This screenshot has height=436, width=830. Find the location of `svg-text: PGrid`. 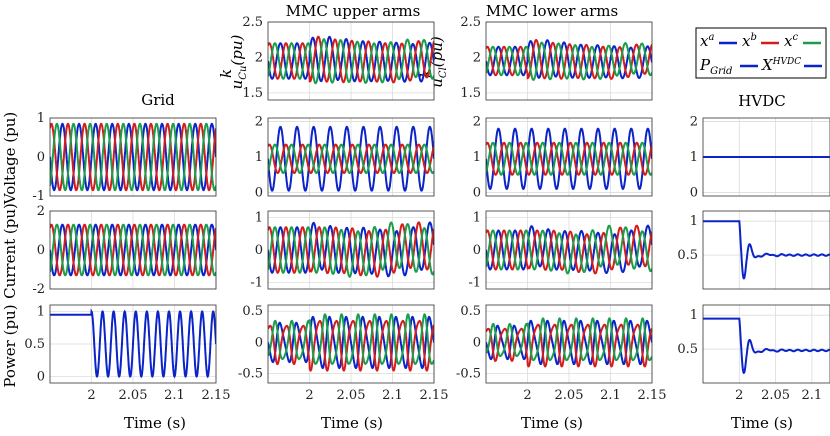

svg-text: PGrid is located at coordinates (715, 66).